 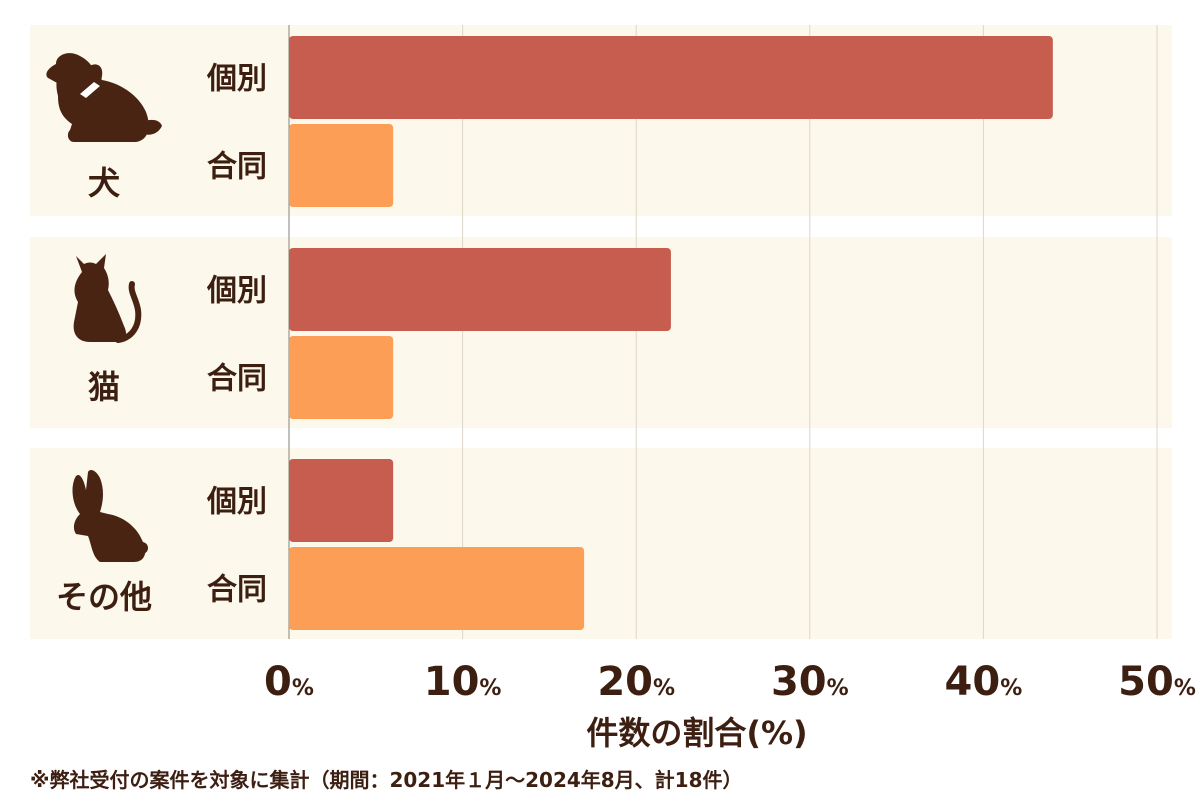 What do you see at coordinates (636, 682) in the screenshot?
I see `x-tick-label: 20%` at bounding box center [636, 682].